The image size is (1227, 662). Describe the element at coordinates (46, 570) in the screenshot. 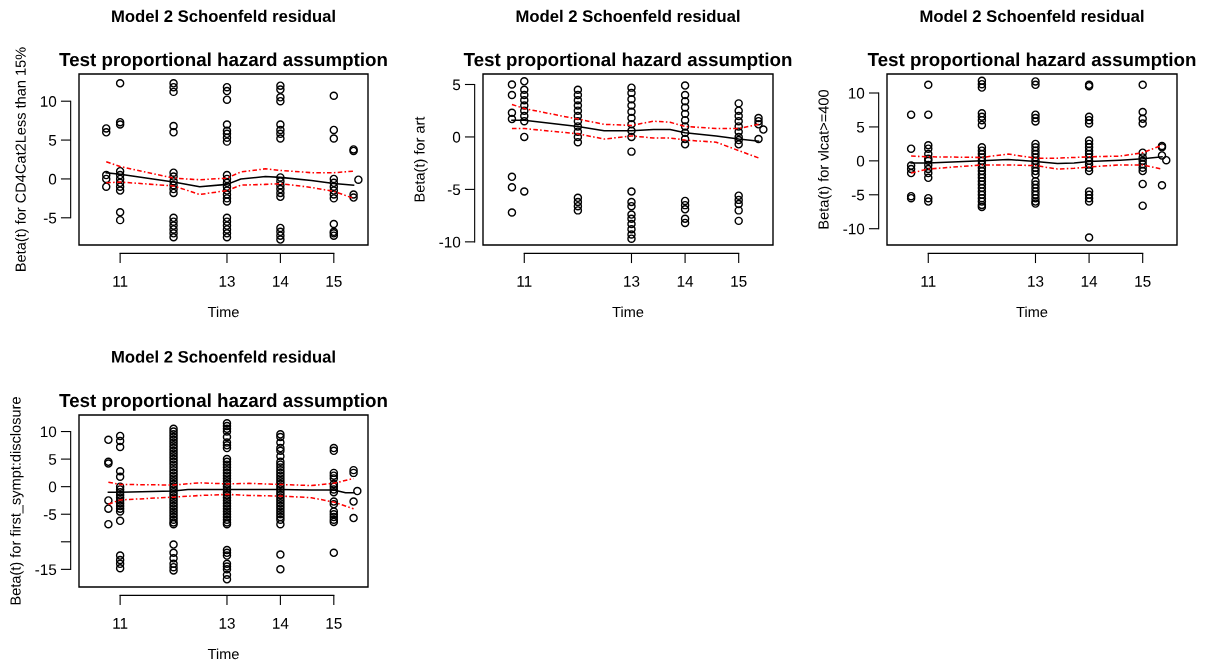

I see `y-tick-label: -15` at that location.